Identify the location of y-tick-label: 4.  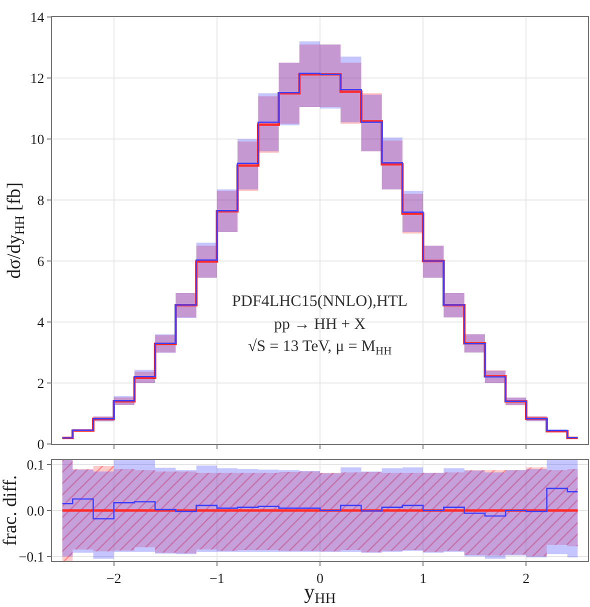
(40, 323).